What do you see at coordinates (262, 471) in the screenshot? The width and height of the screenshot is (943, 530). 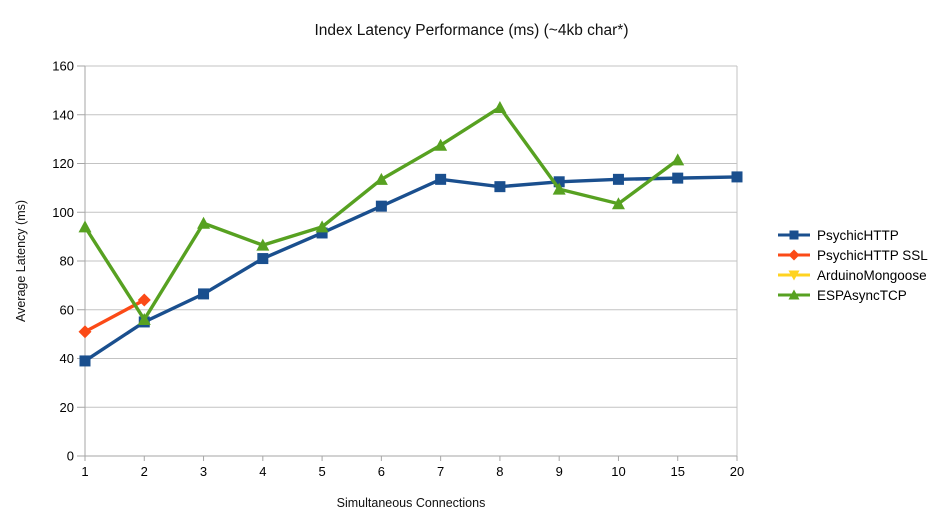 I see `x-tick-label: 4` at bounding box center [262, 471].